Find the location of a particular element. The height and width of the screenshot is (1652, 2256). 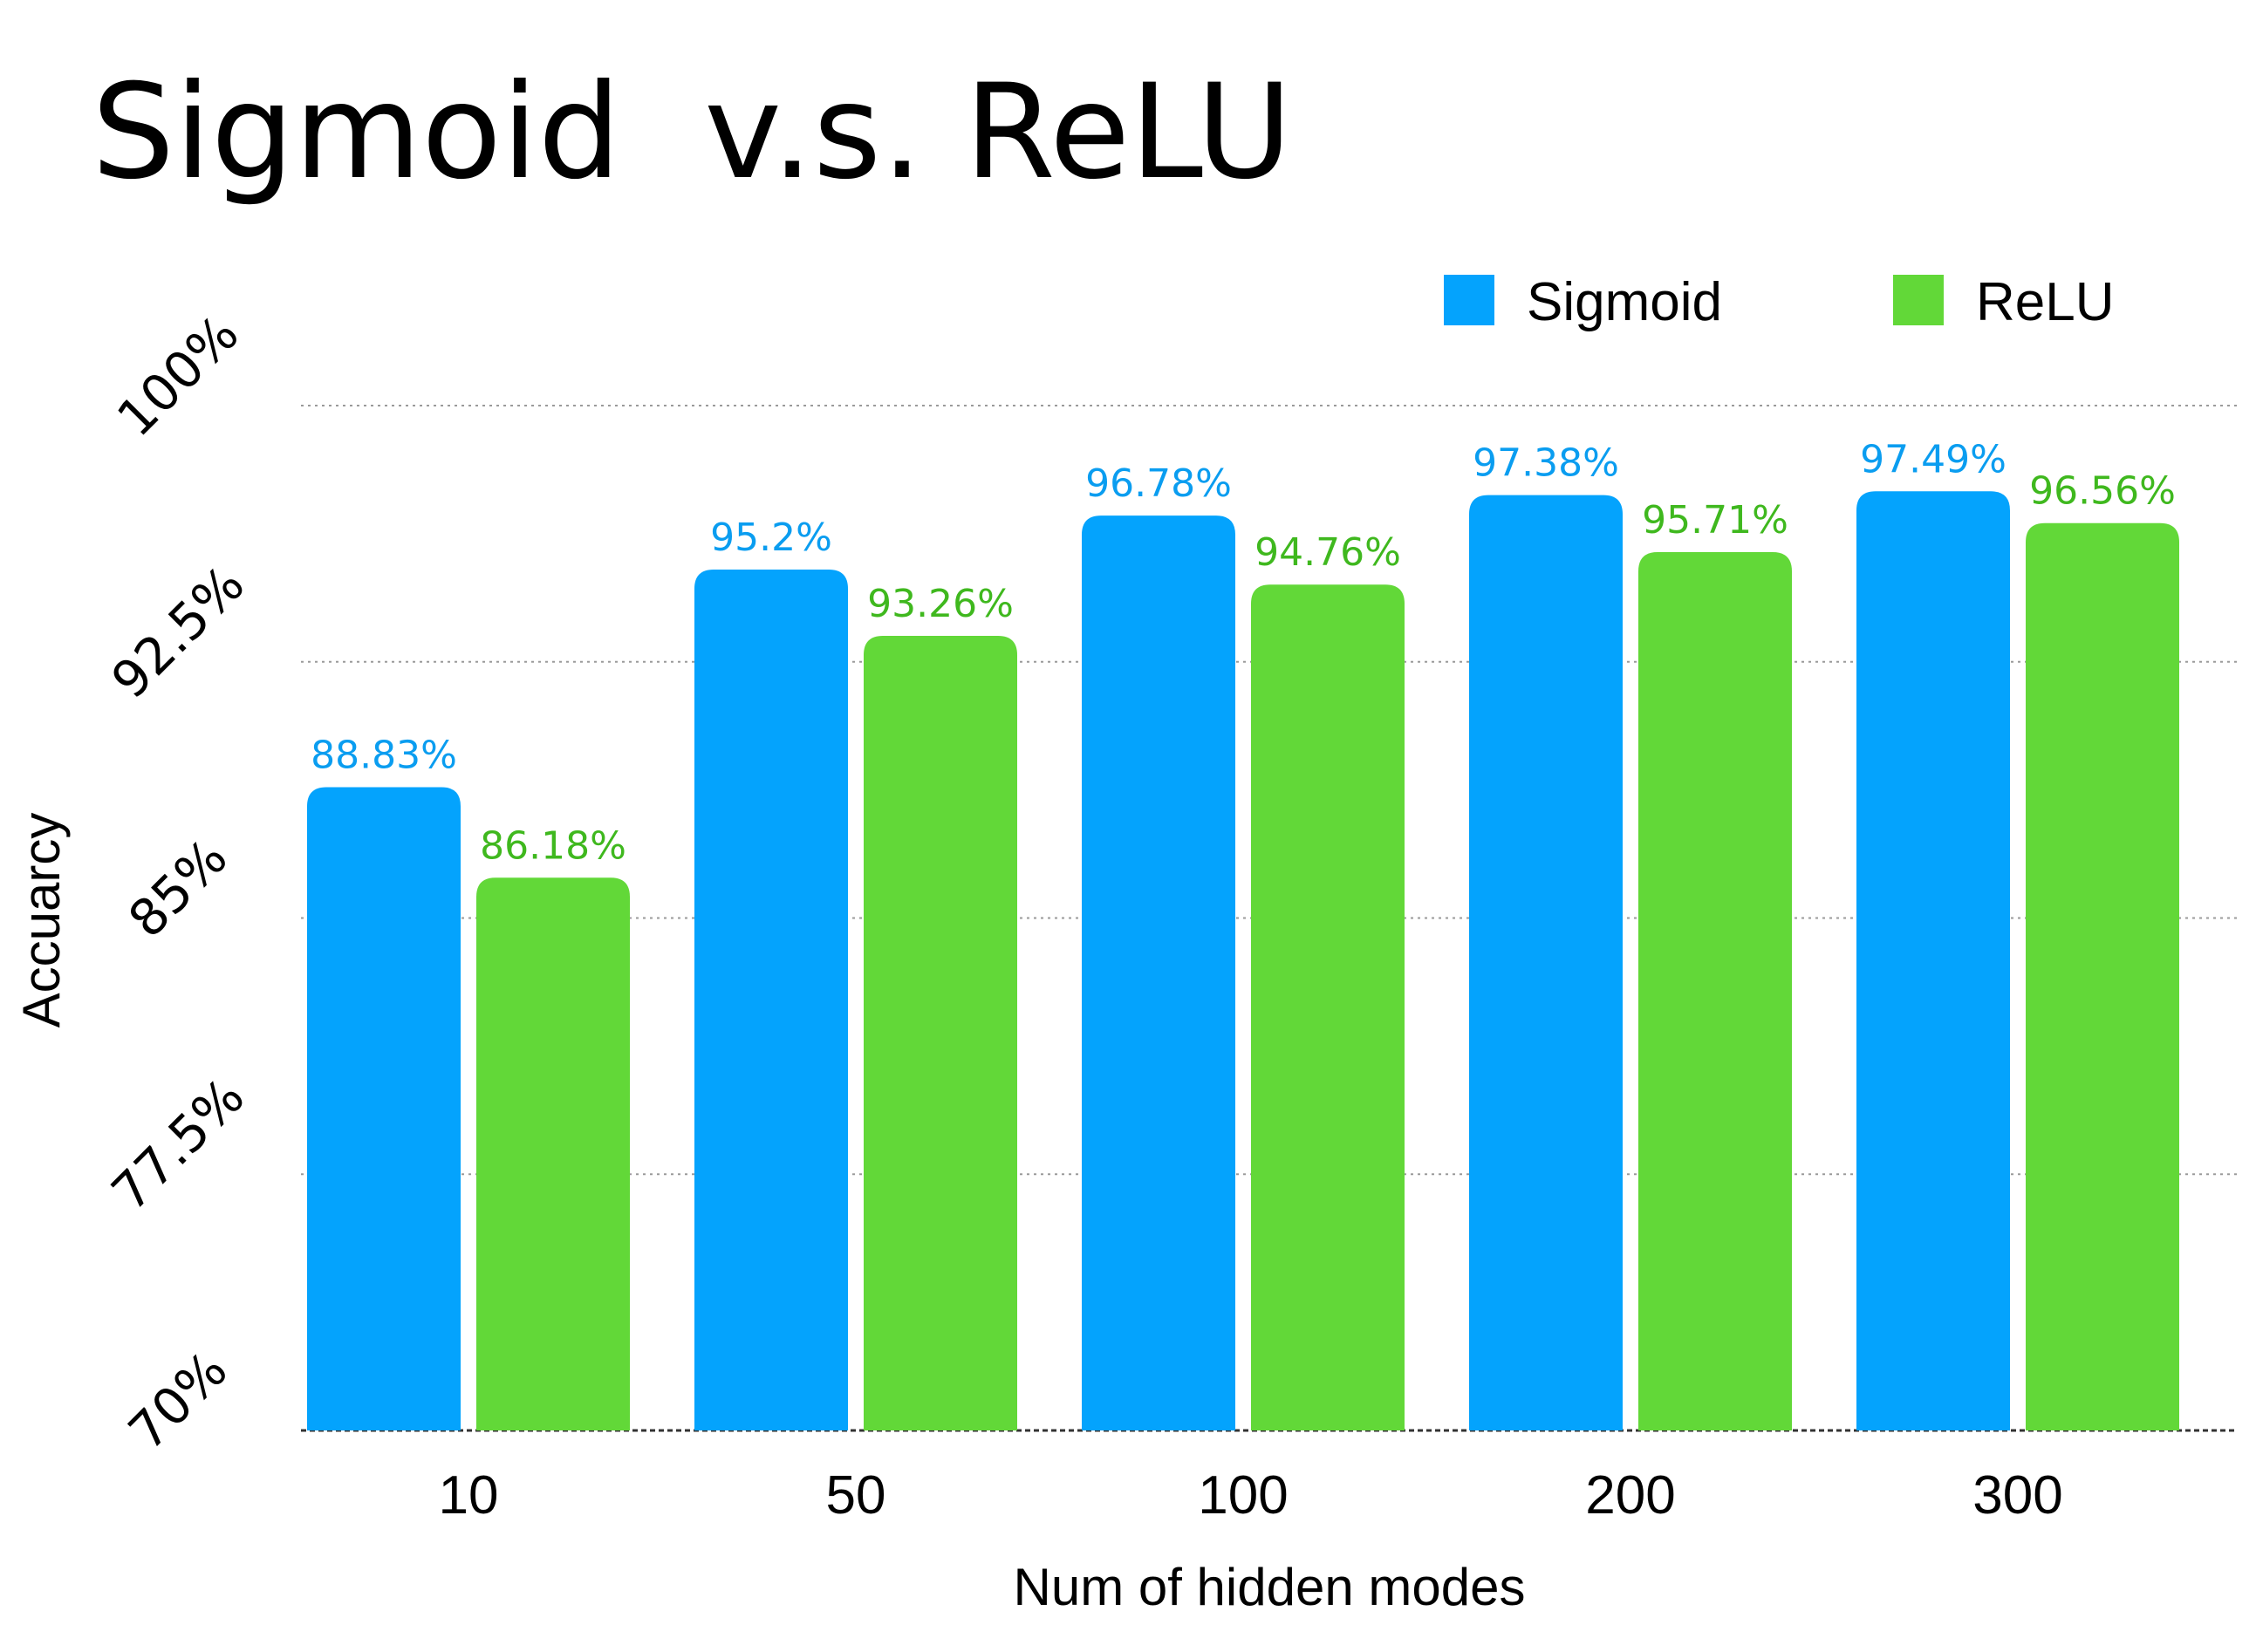

legend: Sigmoid ReLU is located at coordinates (1779, 302).